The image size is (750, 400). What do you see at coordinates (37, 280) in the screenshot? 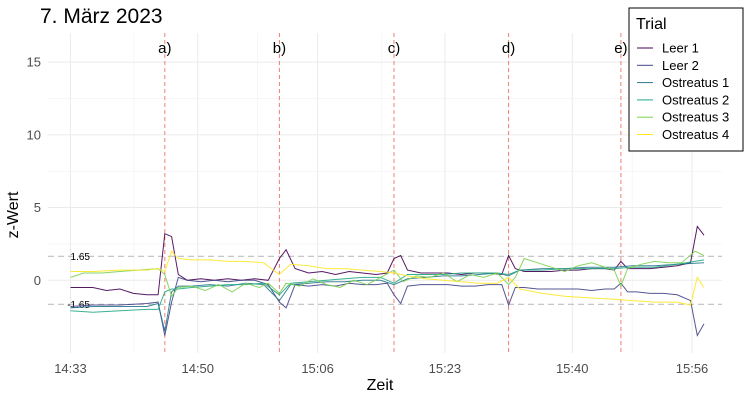
I see `y-tick-label: 0` at bounding box center [37, 280].